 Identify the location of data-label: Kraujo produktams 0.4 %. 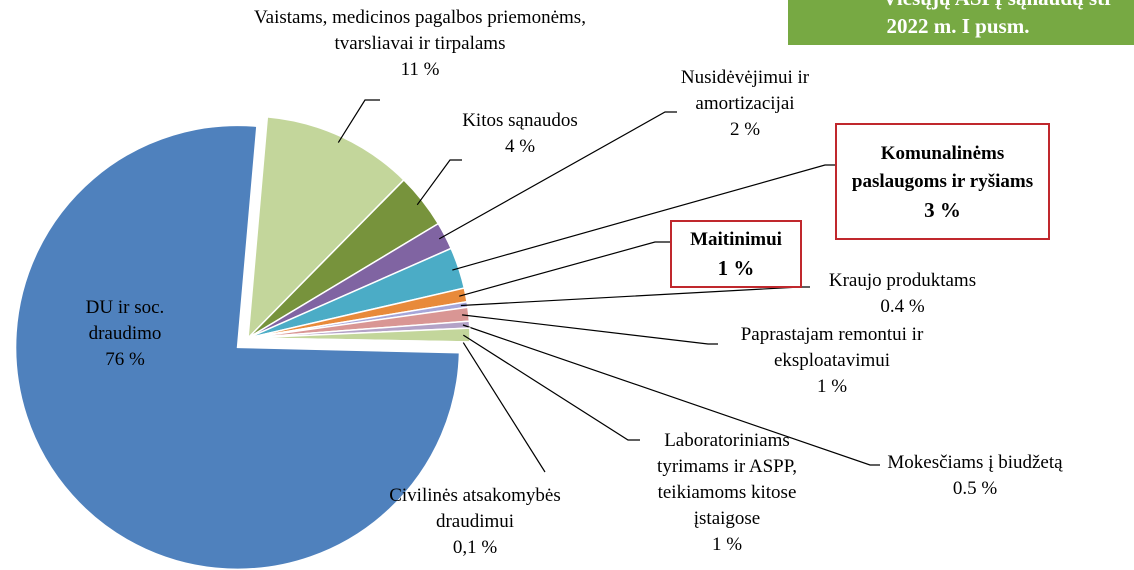
(902, 294).